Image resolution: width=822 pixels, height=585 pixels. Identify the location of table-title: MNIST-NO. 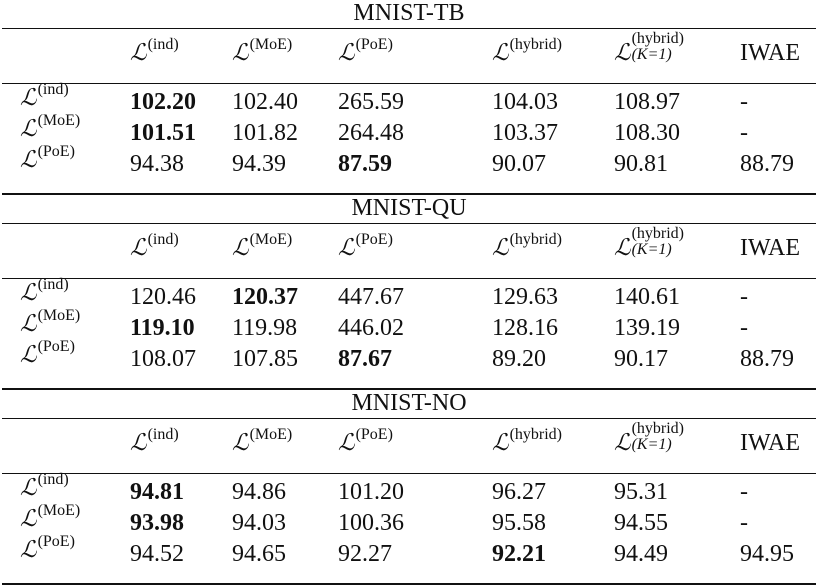
(409, 404).